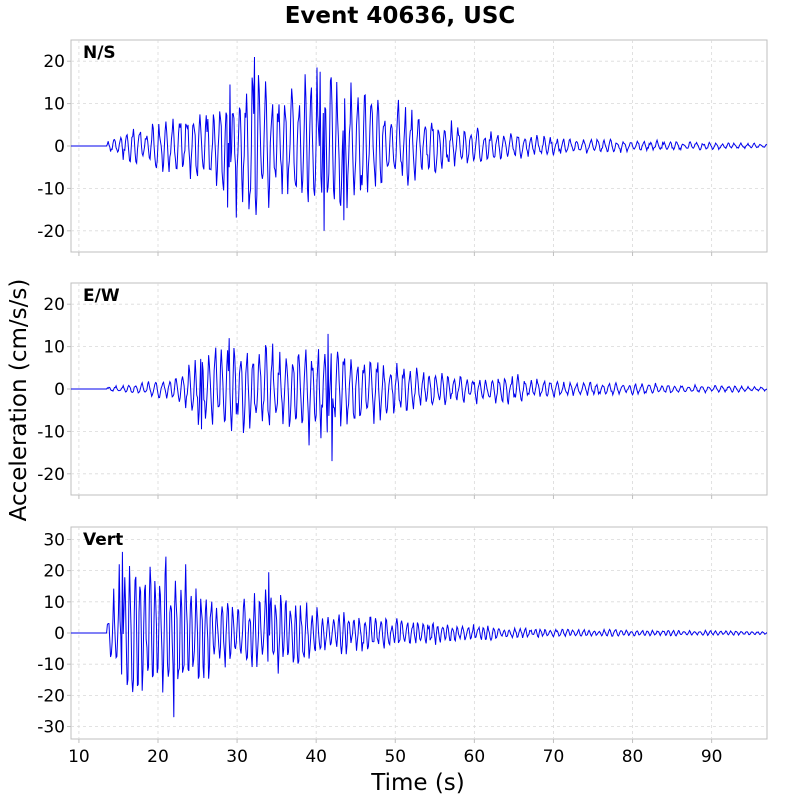 Image resolution: width=800 pixels, height=800 pixels. What do you see at coordinates (712, 757) in the screenshot?
I see `x-tick-label: 90` at bounding box center [712, 757].